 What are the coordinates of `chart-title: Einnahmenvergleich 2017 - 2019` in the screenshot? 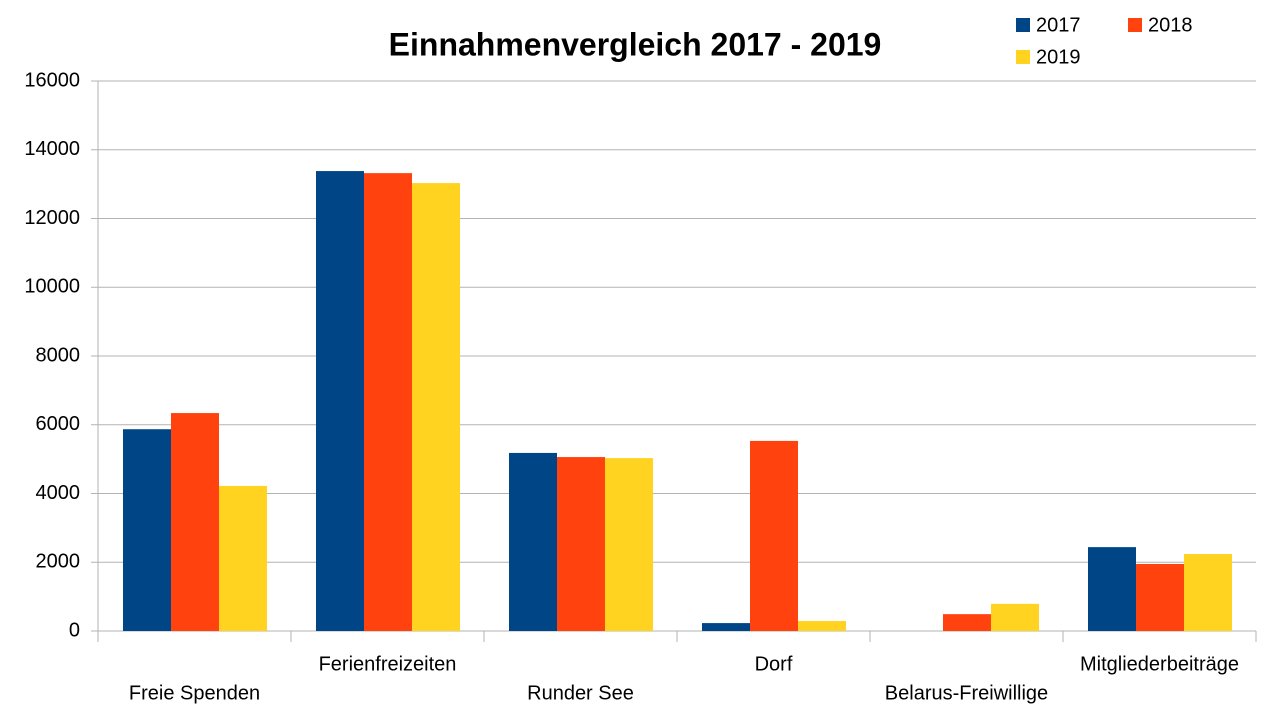 It's located at (635, 44).